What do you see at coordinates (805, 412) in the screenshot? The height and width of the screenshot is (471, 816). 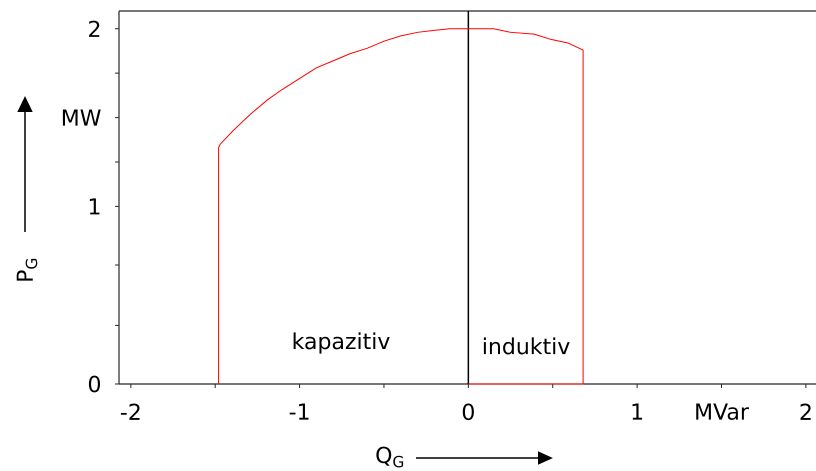 I see `x-tick-label: 2` at bounding box center [805, 412].